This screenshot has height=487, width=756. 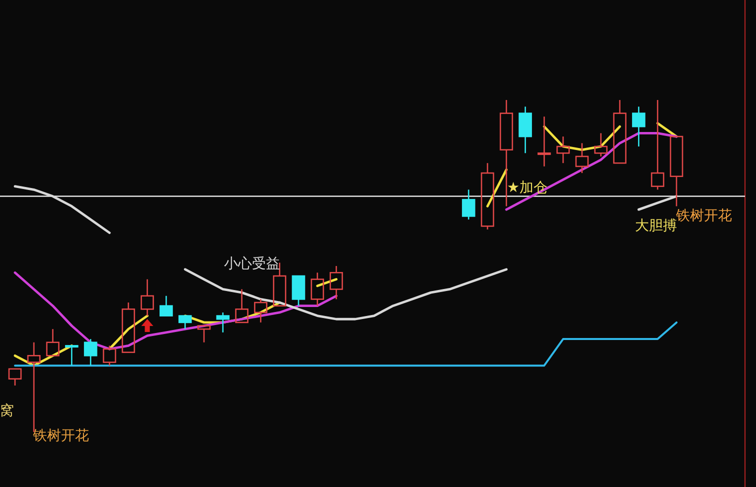 I want to click on annotation: 窝, so click(x=7, y=411).